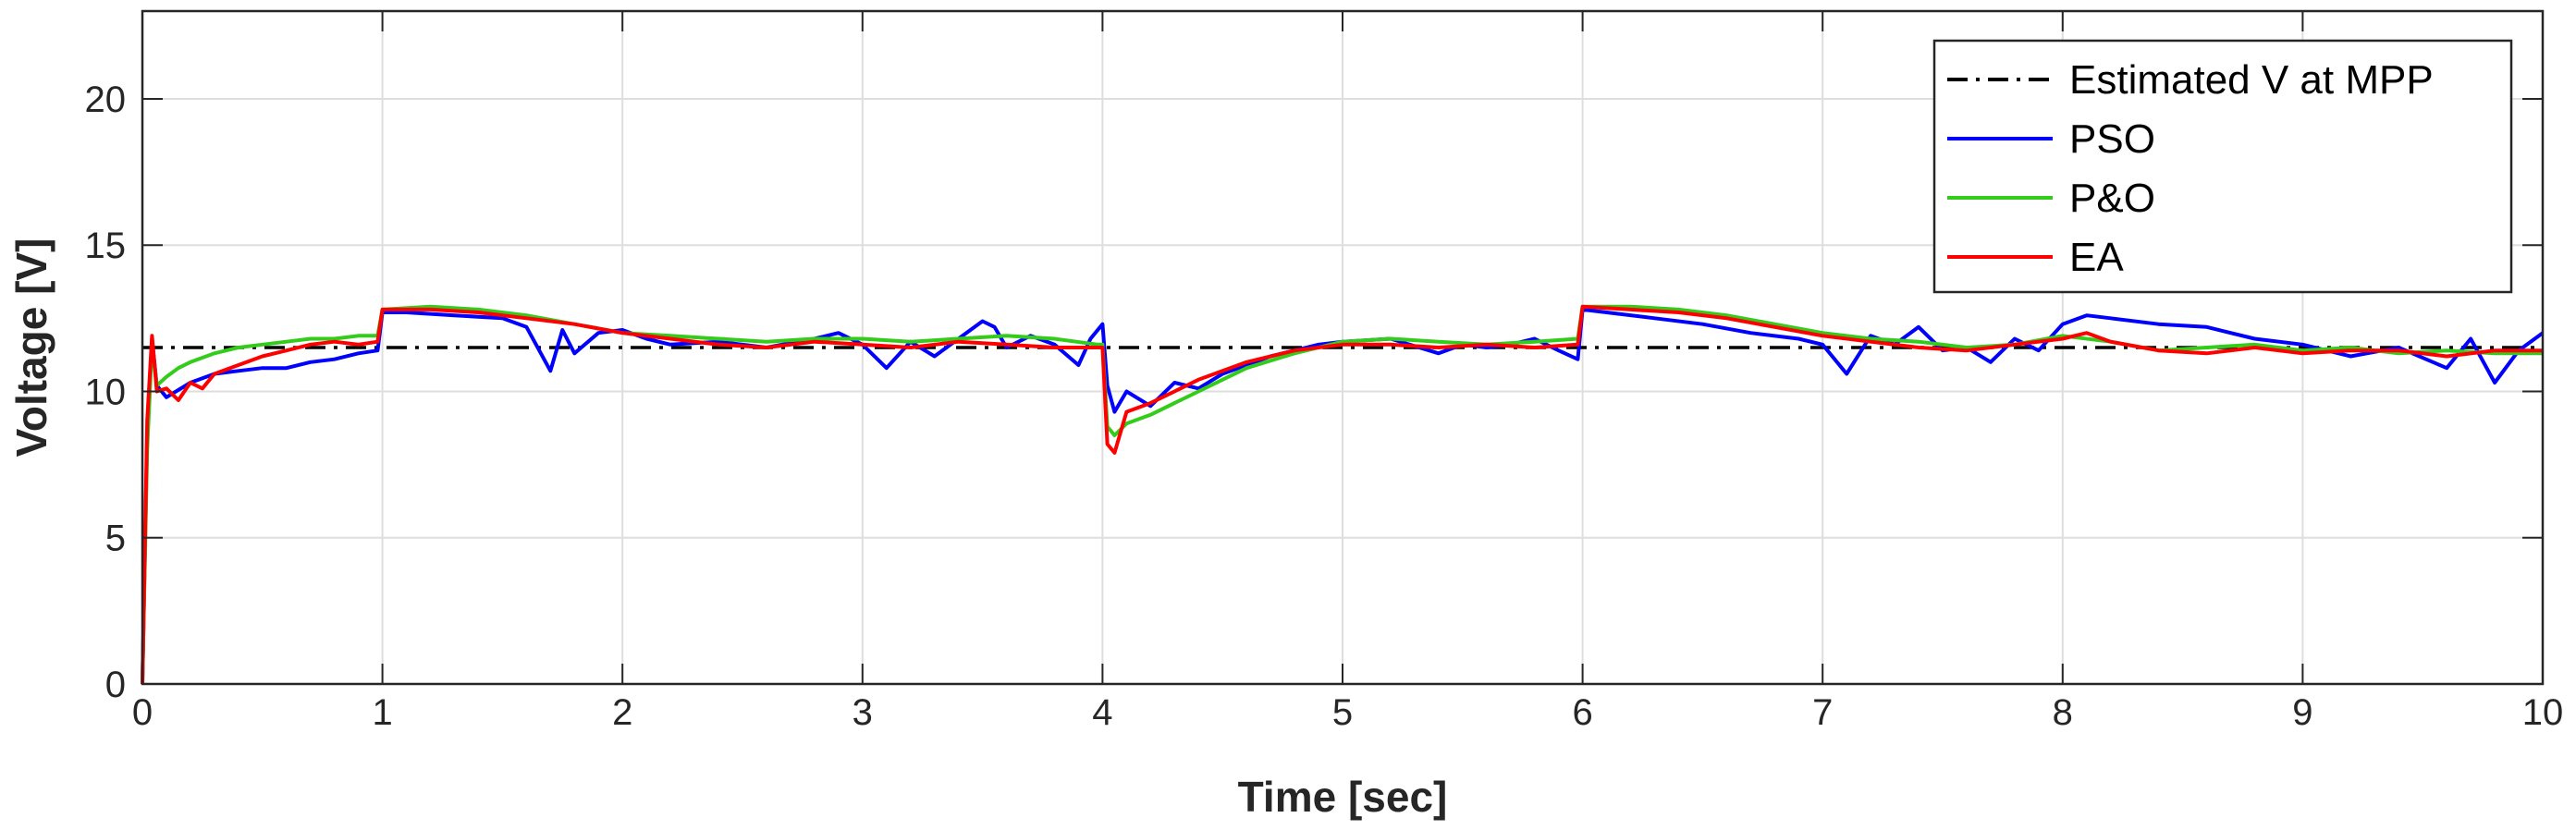 The height and width of the screenshot is (830, 2576). I want to click on legend-label: P&O, so click(2112, 198).